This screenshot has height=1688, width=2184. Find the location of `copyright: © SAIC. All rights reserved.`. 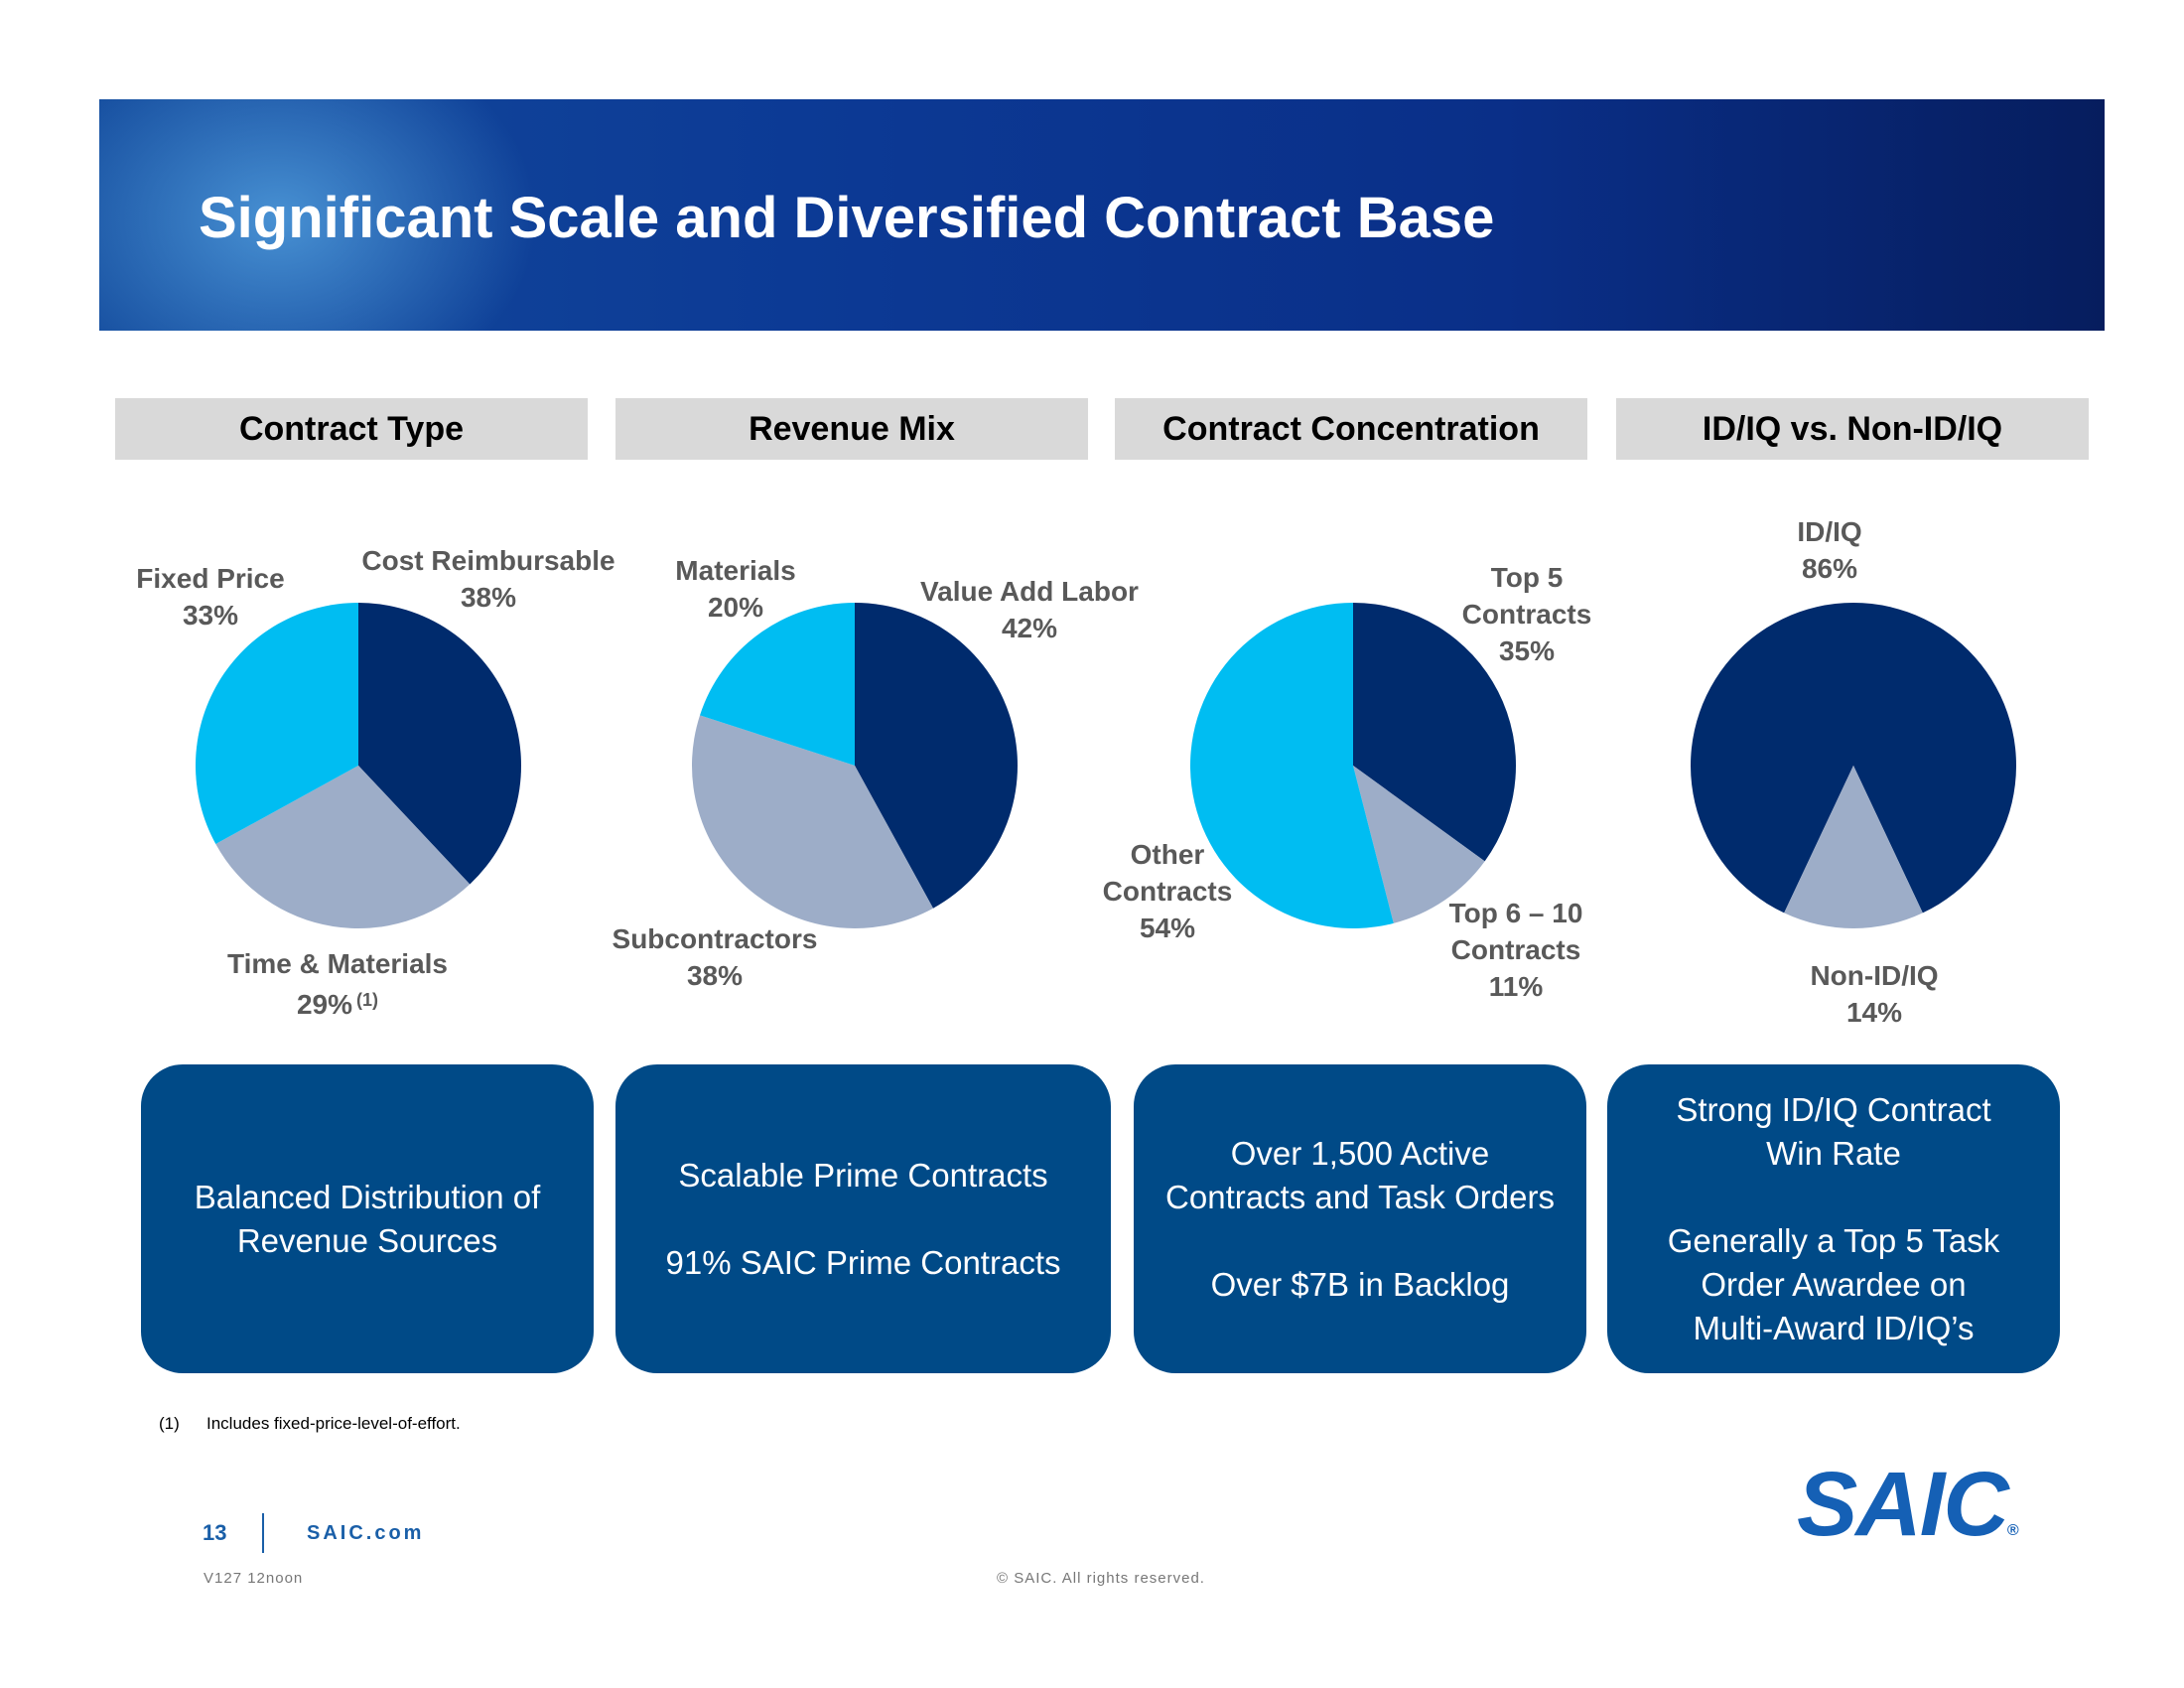

copyright: © SAIC. All rights reserved. is located at coordinates (1101, 1578).